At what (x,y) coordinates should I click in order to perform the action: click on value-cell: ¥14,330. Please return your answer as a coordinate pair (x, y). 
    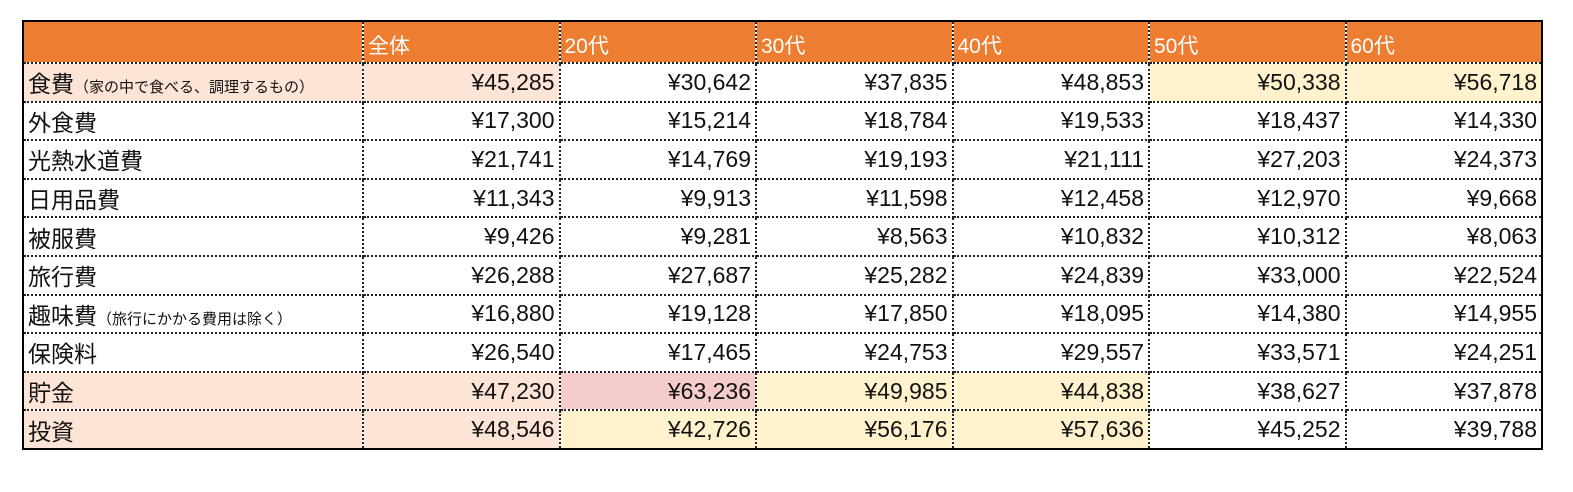
    Looking at the image, I should click on (1443, 121).